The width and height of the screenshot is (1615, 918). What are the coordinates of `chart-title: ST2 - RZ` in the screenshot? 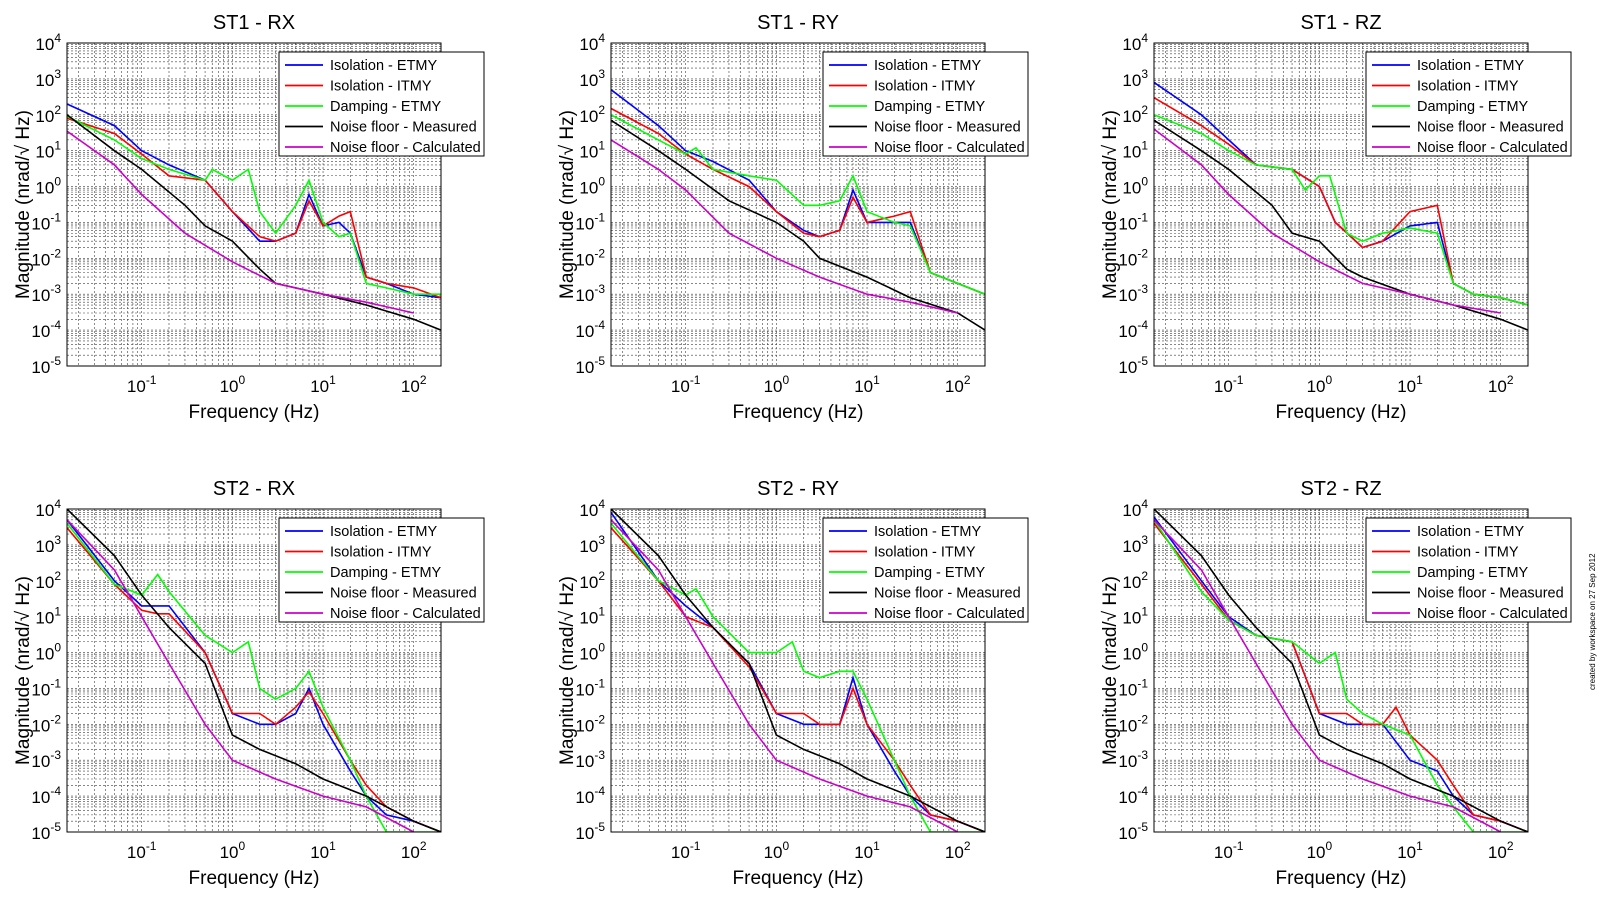 It's located at (1340, 489).